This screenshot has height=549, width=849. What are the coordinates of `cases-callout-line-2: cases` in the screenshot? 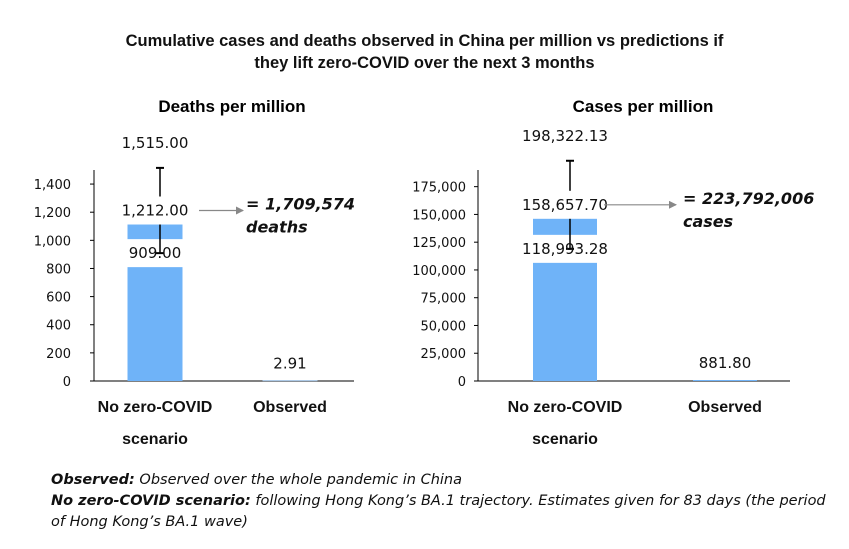 It's located at (708, 221).